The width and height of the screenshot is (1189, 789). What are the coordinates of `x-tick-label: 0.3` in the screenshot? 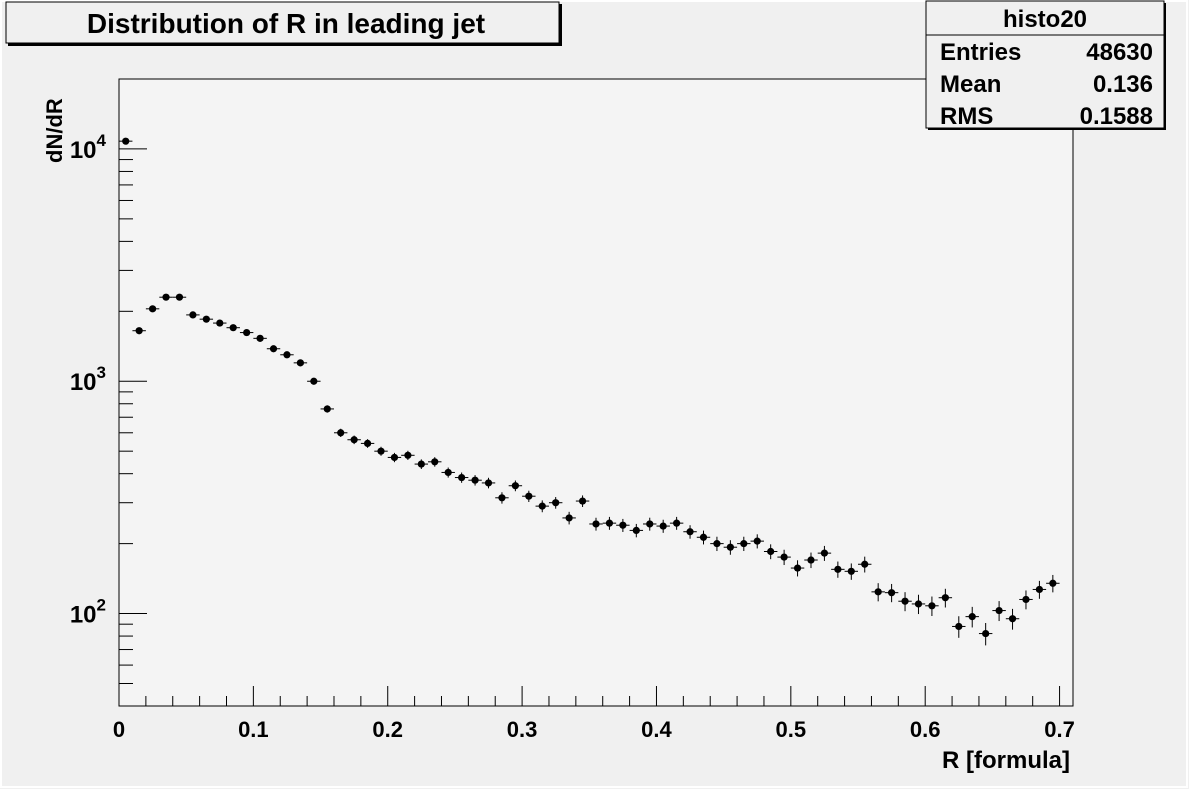 It's located at (522, 729).